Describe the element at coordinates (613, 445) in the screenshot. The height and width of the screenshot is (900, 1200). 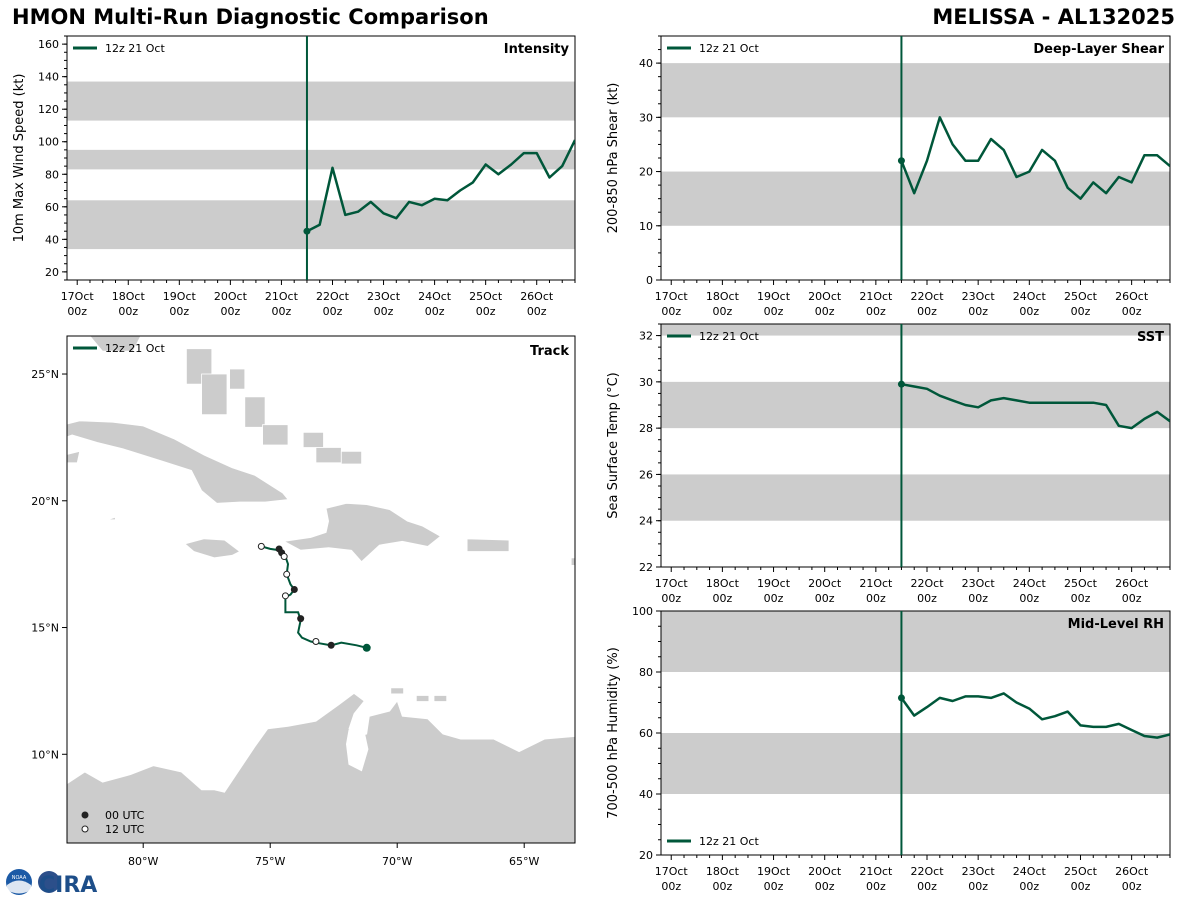
I see `ylabel-sst: Sea Surface Temp (°C)` at that location.